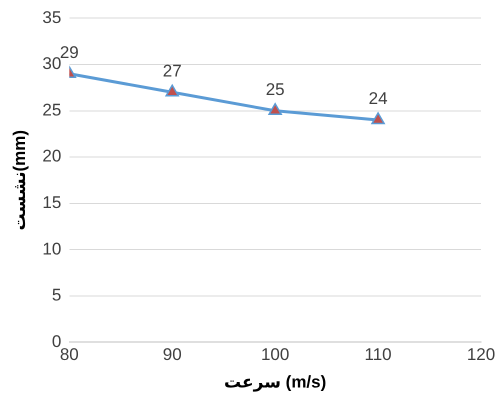 The width and height of the screenshot is (499, 401). What do you see at coordinates (57, 341) in the screenshot?
I see `y-tick-label: 0` at bounding box center [57, 341].